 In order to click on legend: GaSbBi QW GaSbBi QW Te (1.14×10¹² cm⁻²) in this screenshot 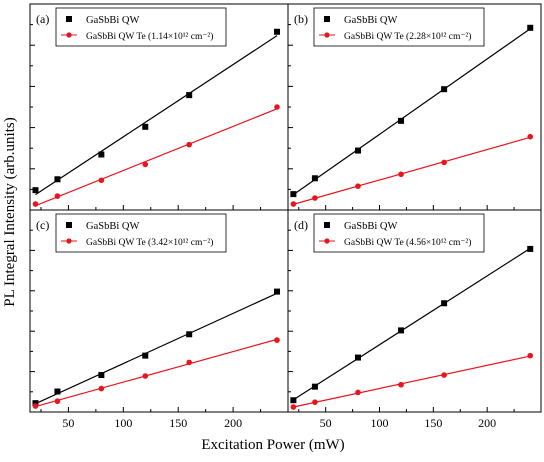, I will do `click(141, 27)`.